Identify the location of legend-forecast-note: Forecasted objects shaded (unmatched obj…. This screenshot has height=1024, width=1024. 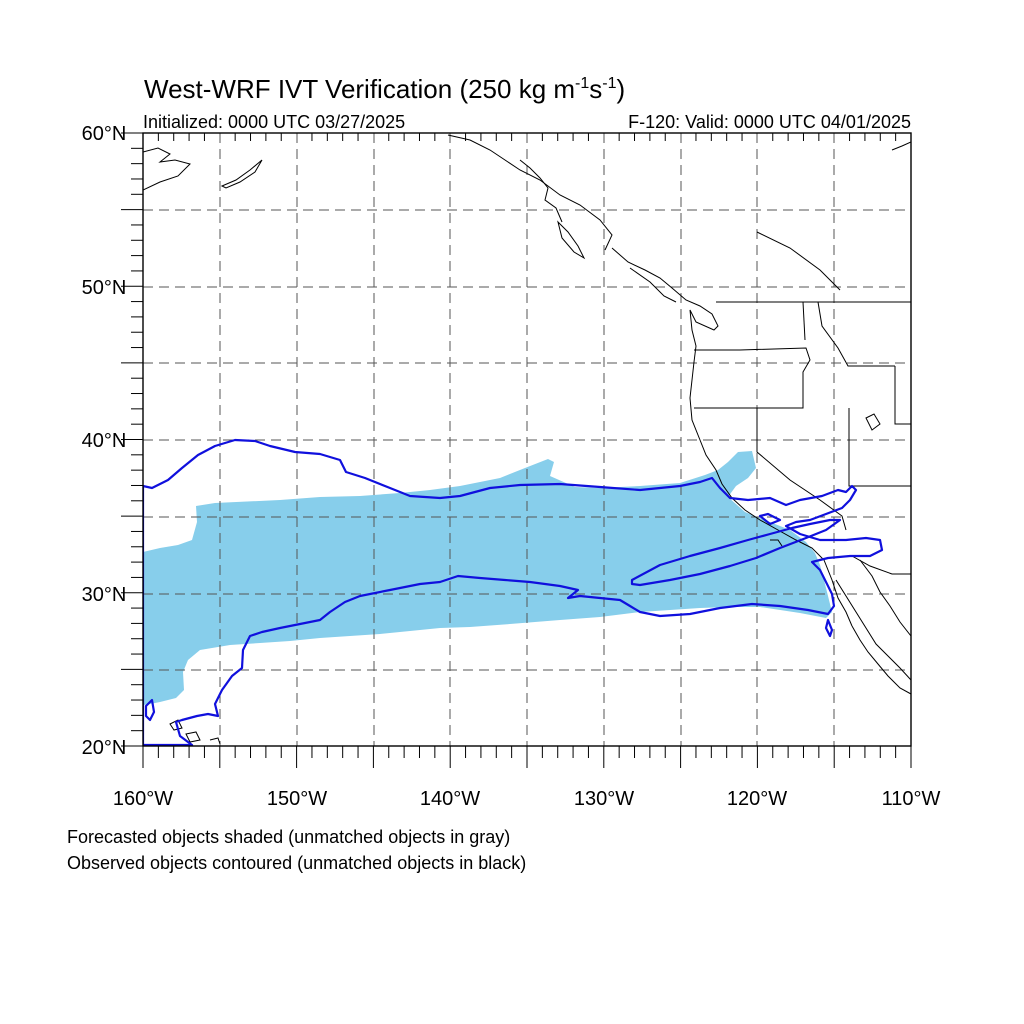
(288, 837).